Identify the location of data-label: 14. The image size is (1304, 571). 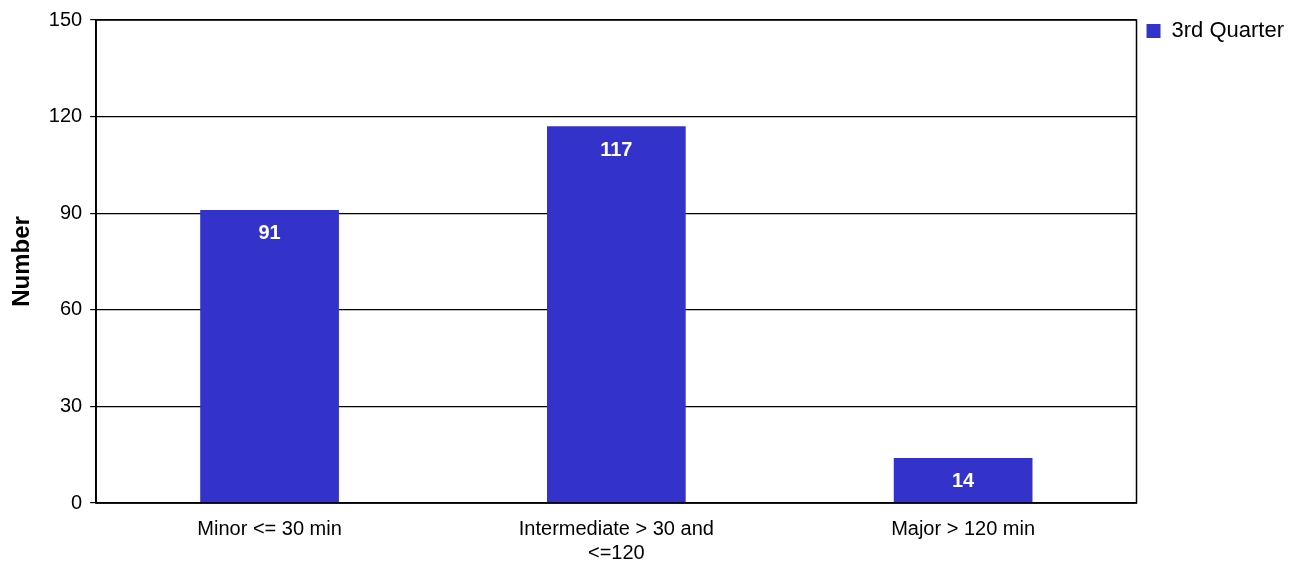
(963, 480).